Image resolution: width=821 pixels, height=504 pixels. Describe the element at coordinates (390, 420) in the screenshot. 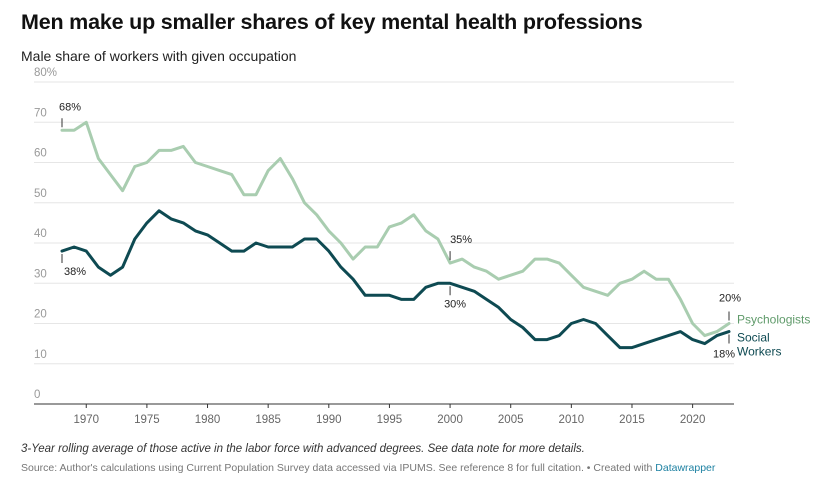

I see `x-tick-1995: 1995` at that location.